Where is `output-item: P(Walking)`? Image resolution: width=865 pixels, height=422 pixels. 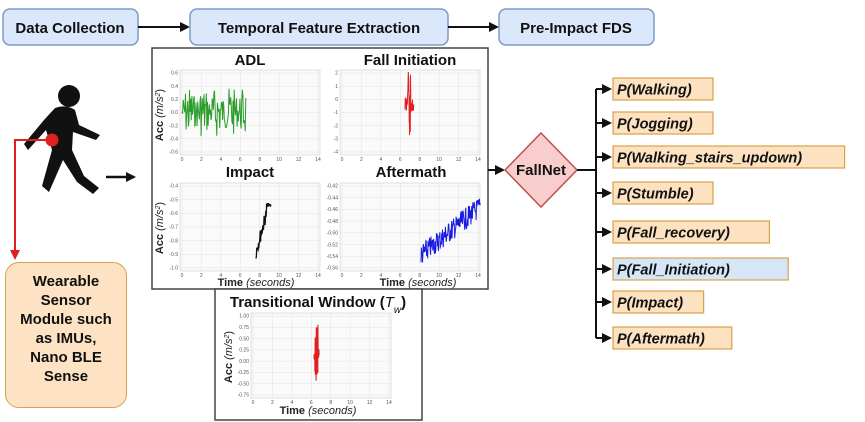 output-item: P(Walking) is located at coordinates (655, 89).